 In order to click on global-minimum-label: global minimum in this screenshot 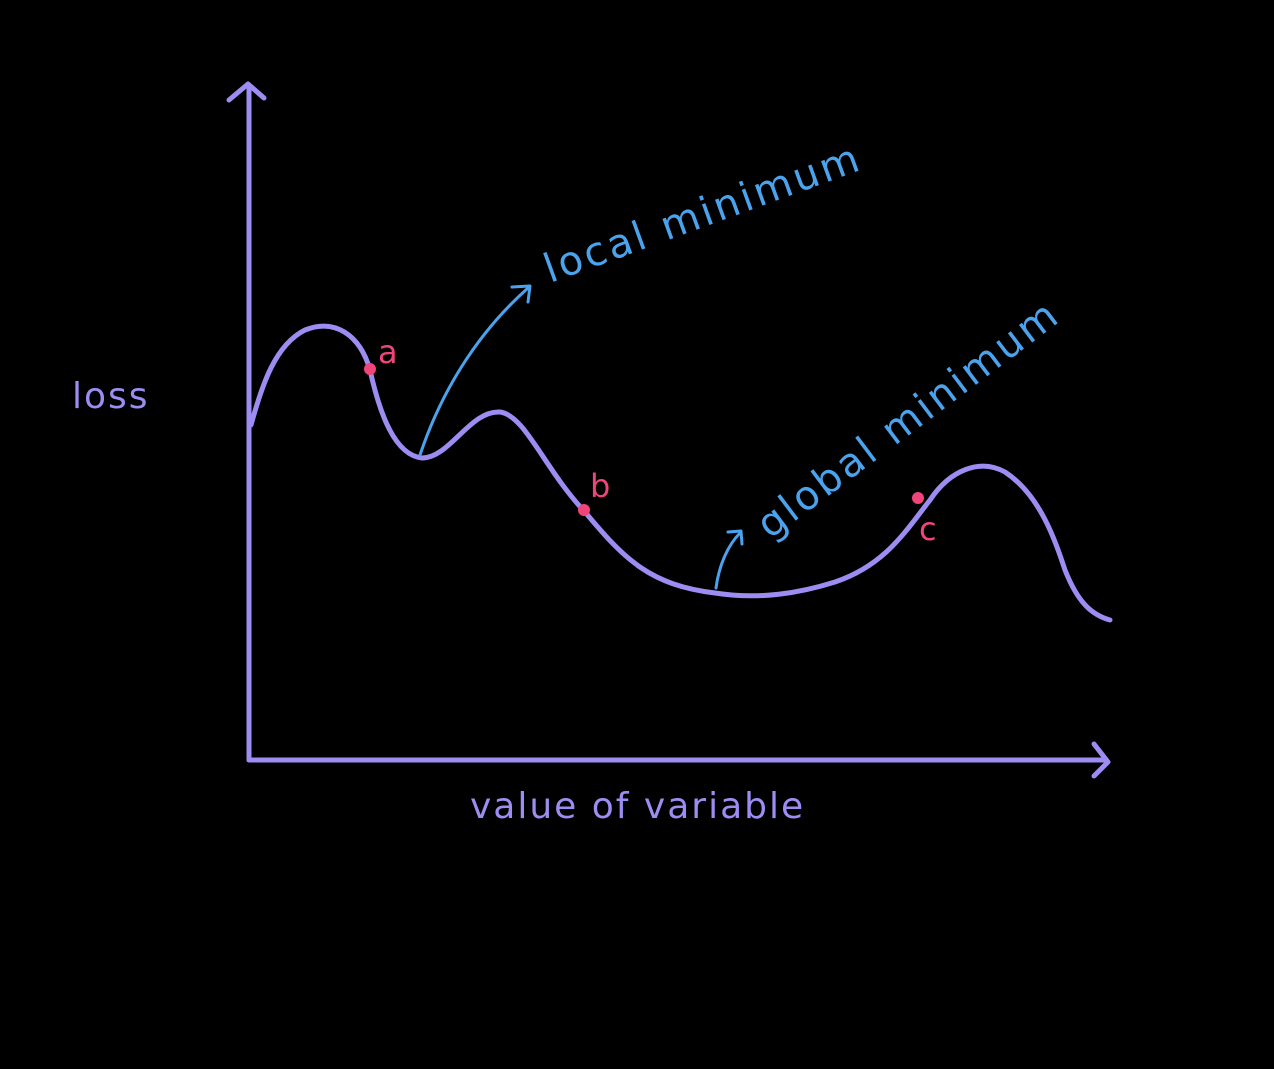, I will do `click(908, 419)`.